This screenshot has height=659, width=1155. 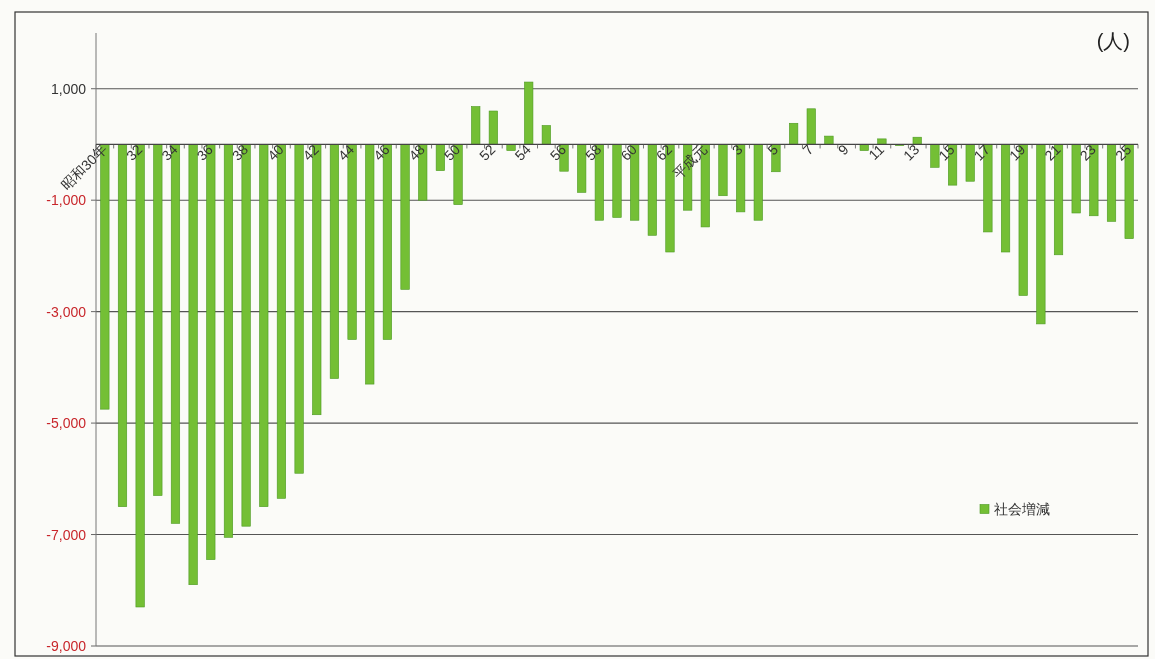 What do you see at coordinates (593, 152) in the screenshot?
I see `x-tick-label: 58` at bounding box center [593, 152].